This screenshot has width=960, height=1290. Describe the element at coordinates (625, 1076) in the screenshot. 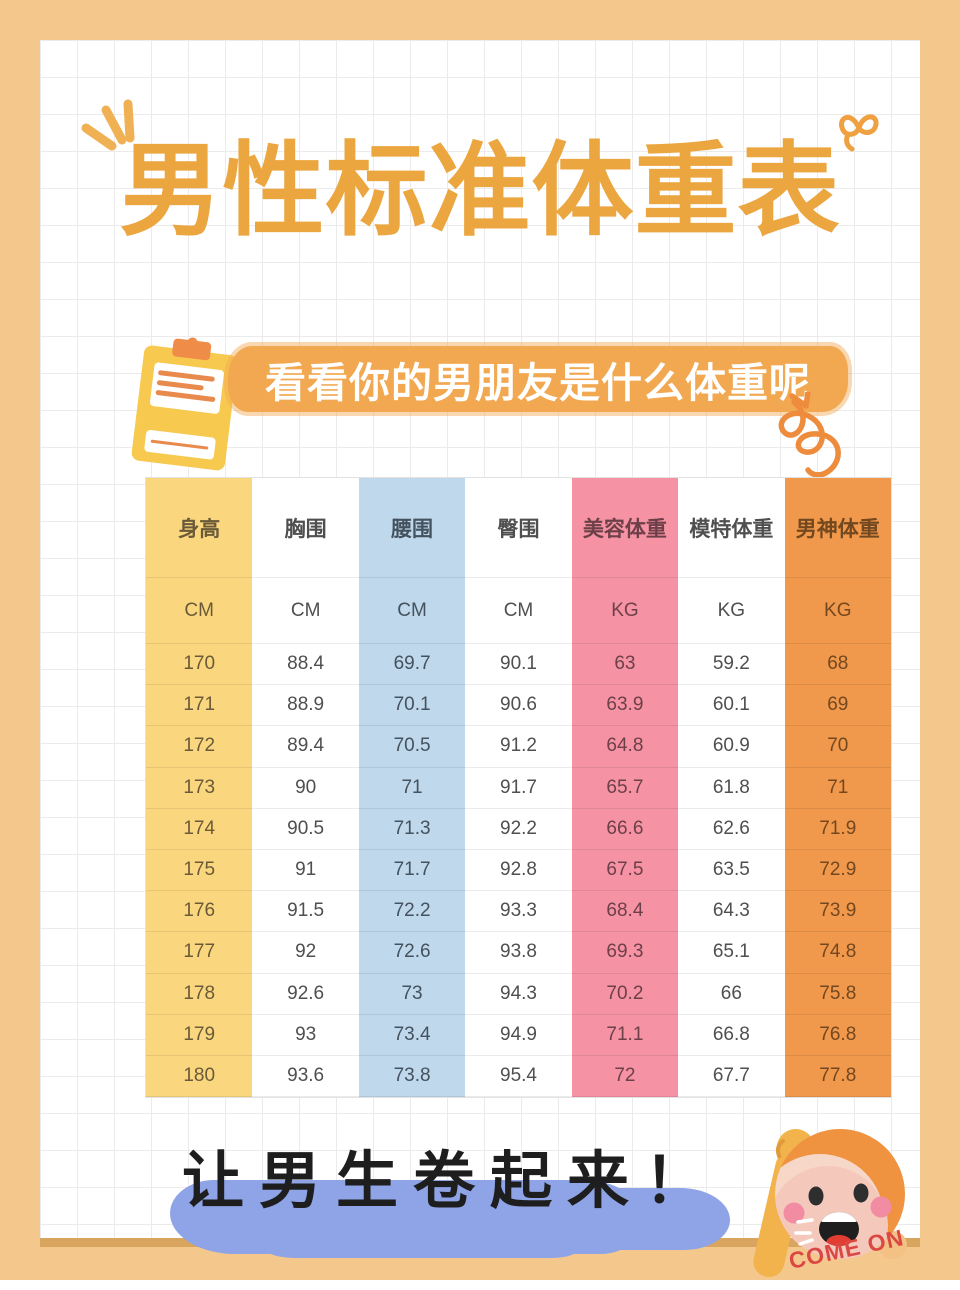

I see `table-cell: 72` at that location.